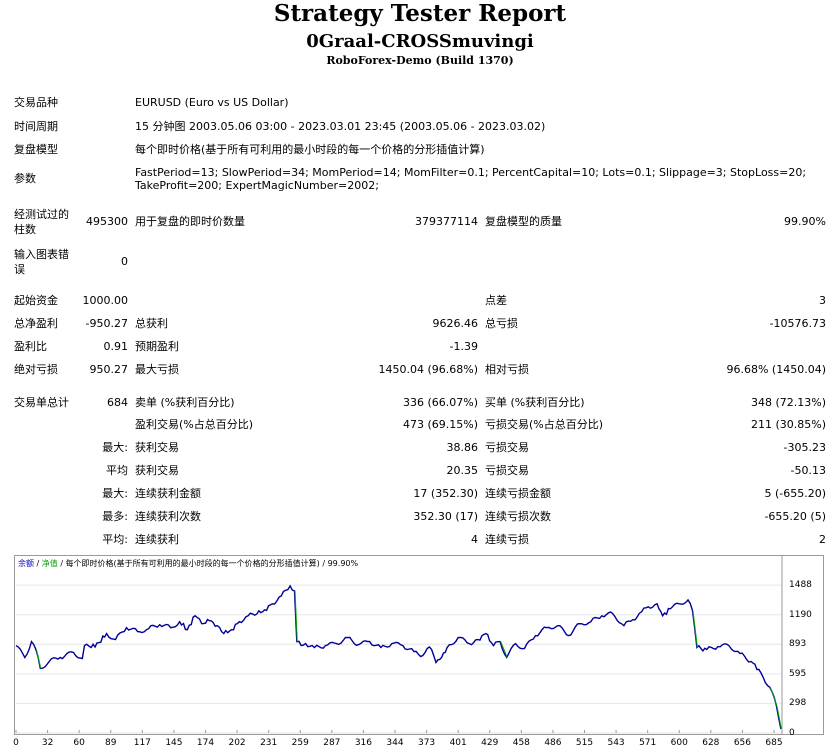 The width and height of the screenshot is (828, 756). I want to click on loss-trades-label: 亏损交易(%占总百分比), so click(544, 424).